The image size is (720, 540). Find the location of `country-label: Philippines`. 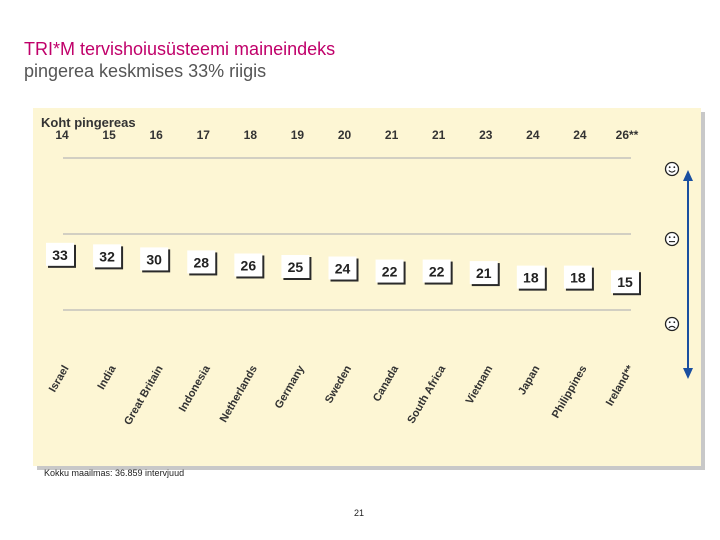

country-label: Philippines is located at coordinates (570, 392).